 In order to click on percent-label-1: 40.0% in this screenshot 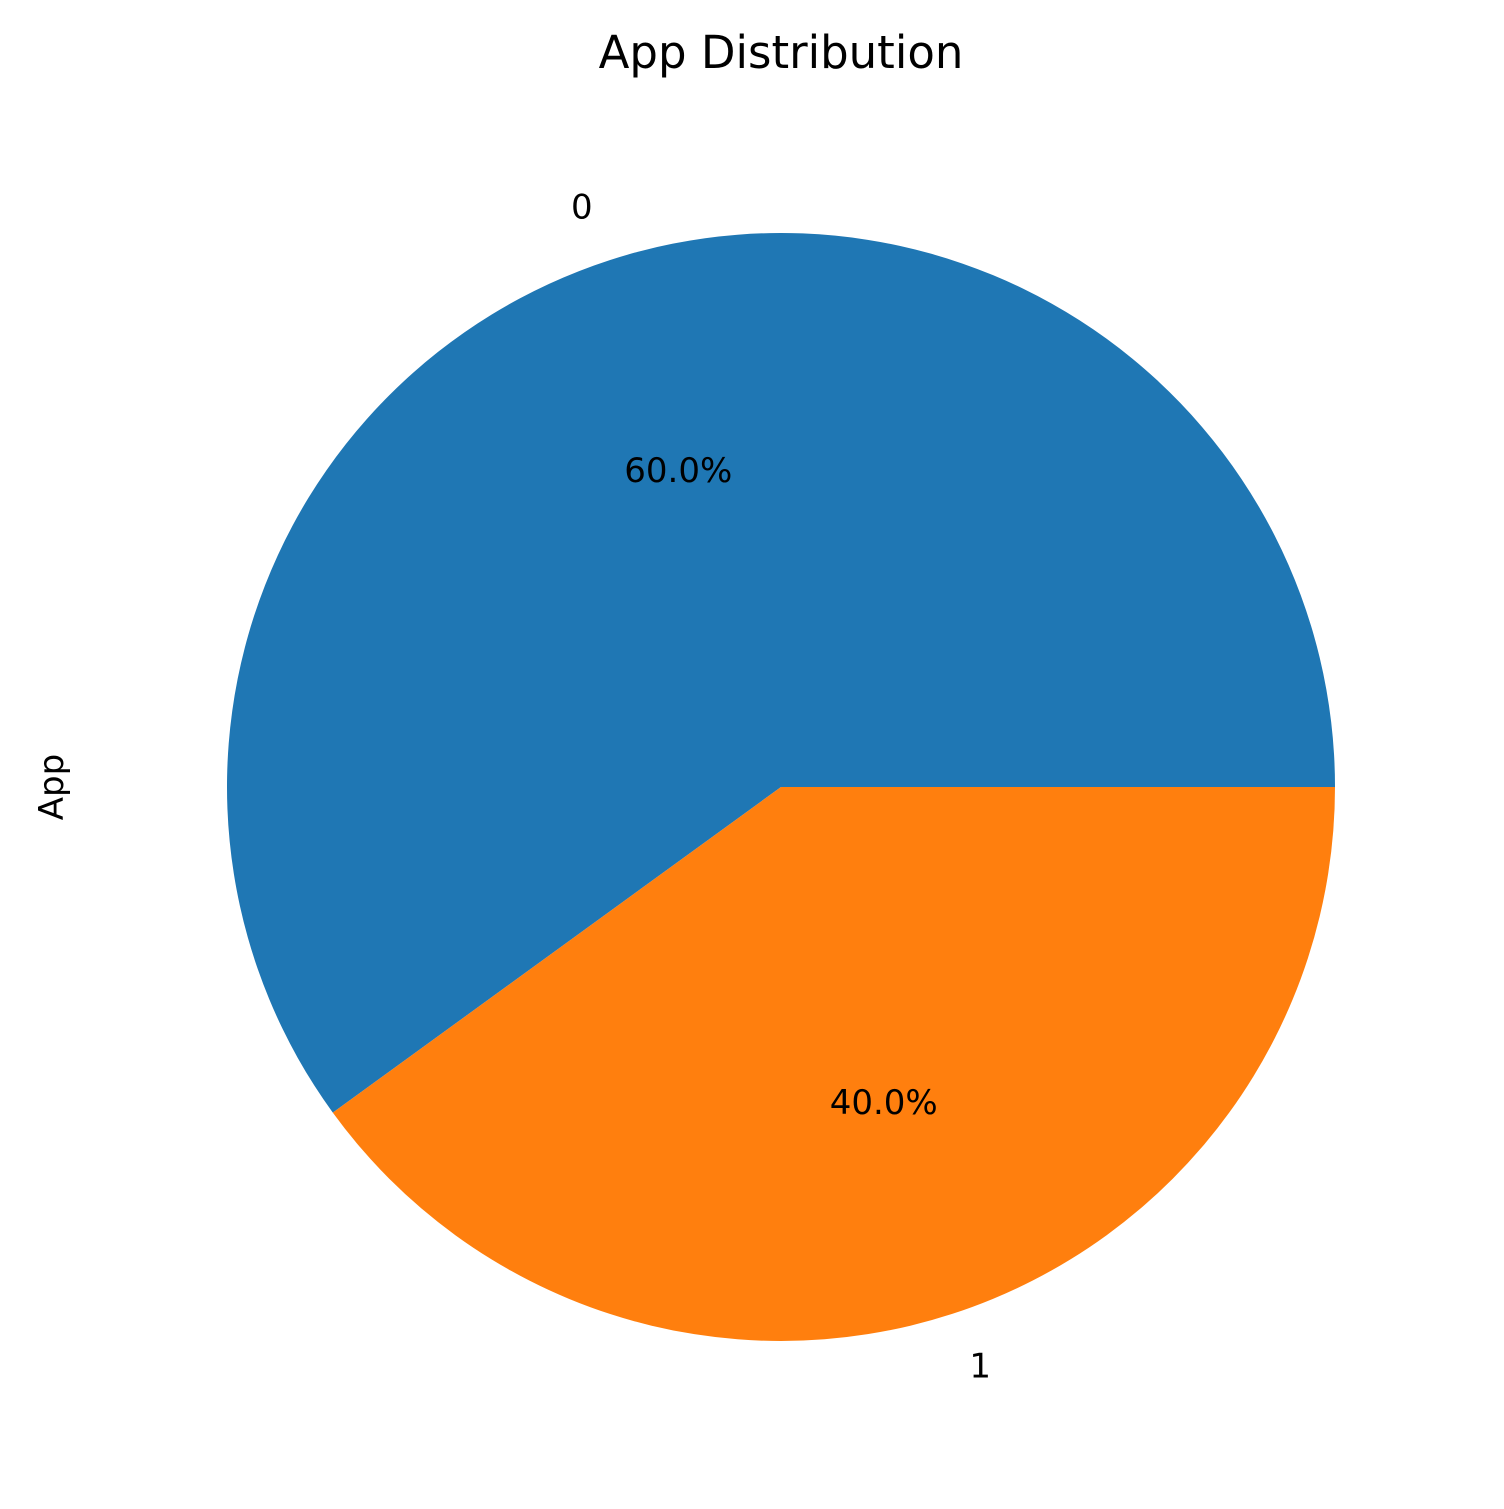, I will do `click(884, 1103)`.